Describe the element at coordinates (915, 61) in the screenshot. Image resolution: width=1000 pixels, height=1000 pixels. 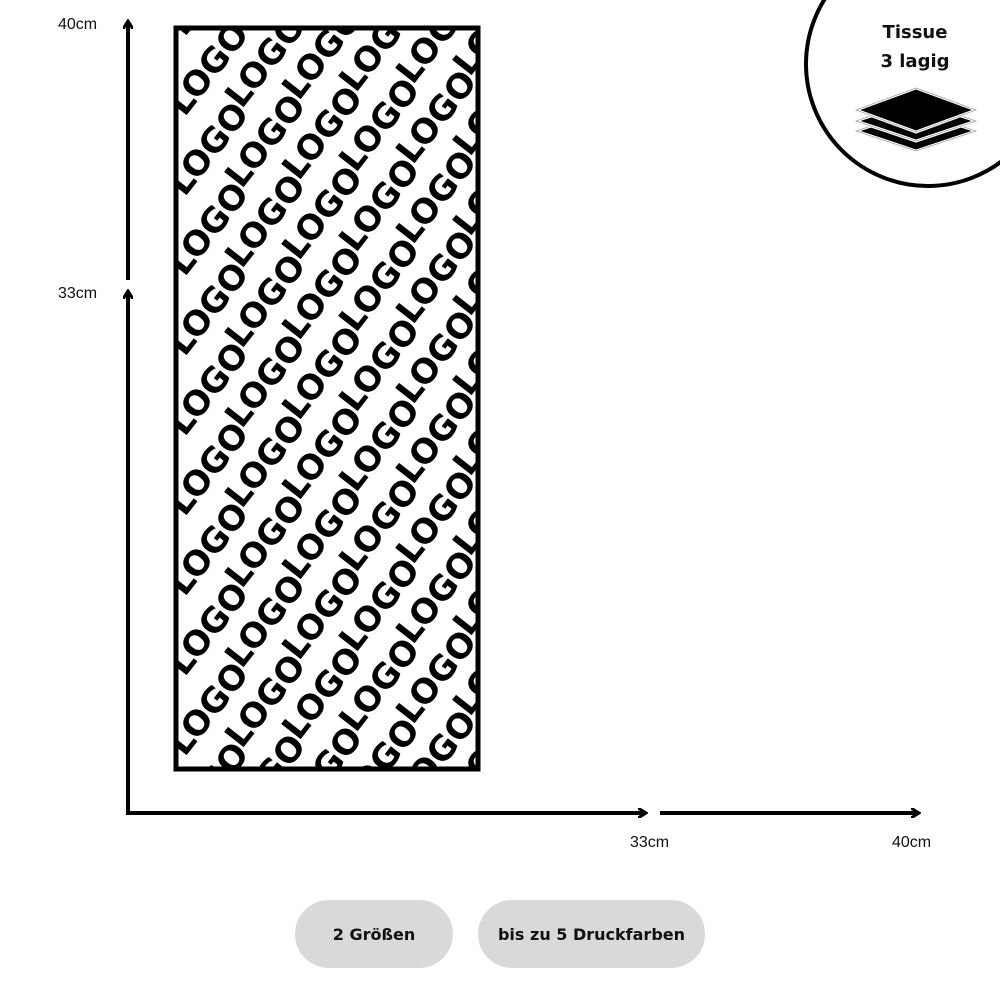
I see `badge-subtitle: 3 lagig` at that location.